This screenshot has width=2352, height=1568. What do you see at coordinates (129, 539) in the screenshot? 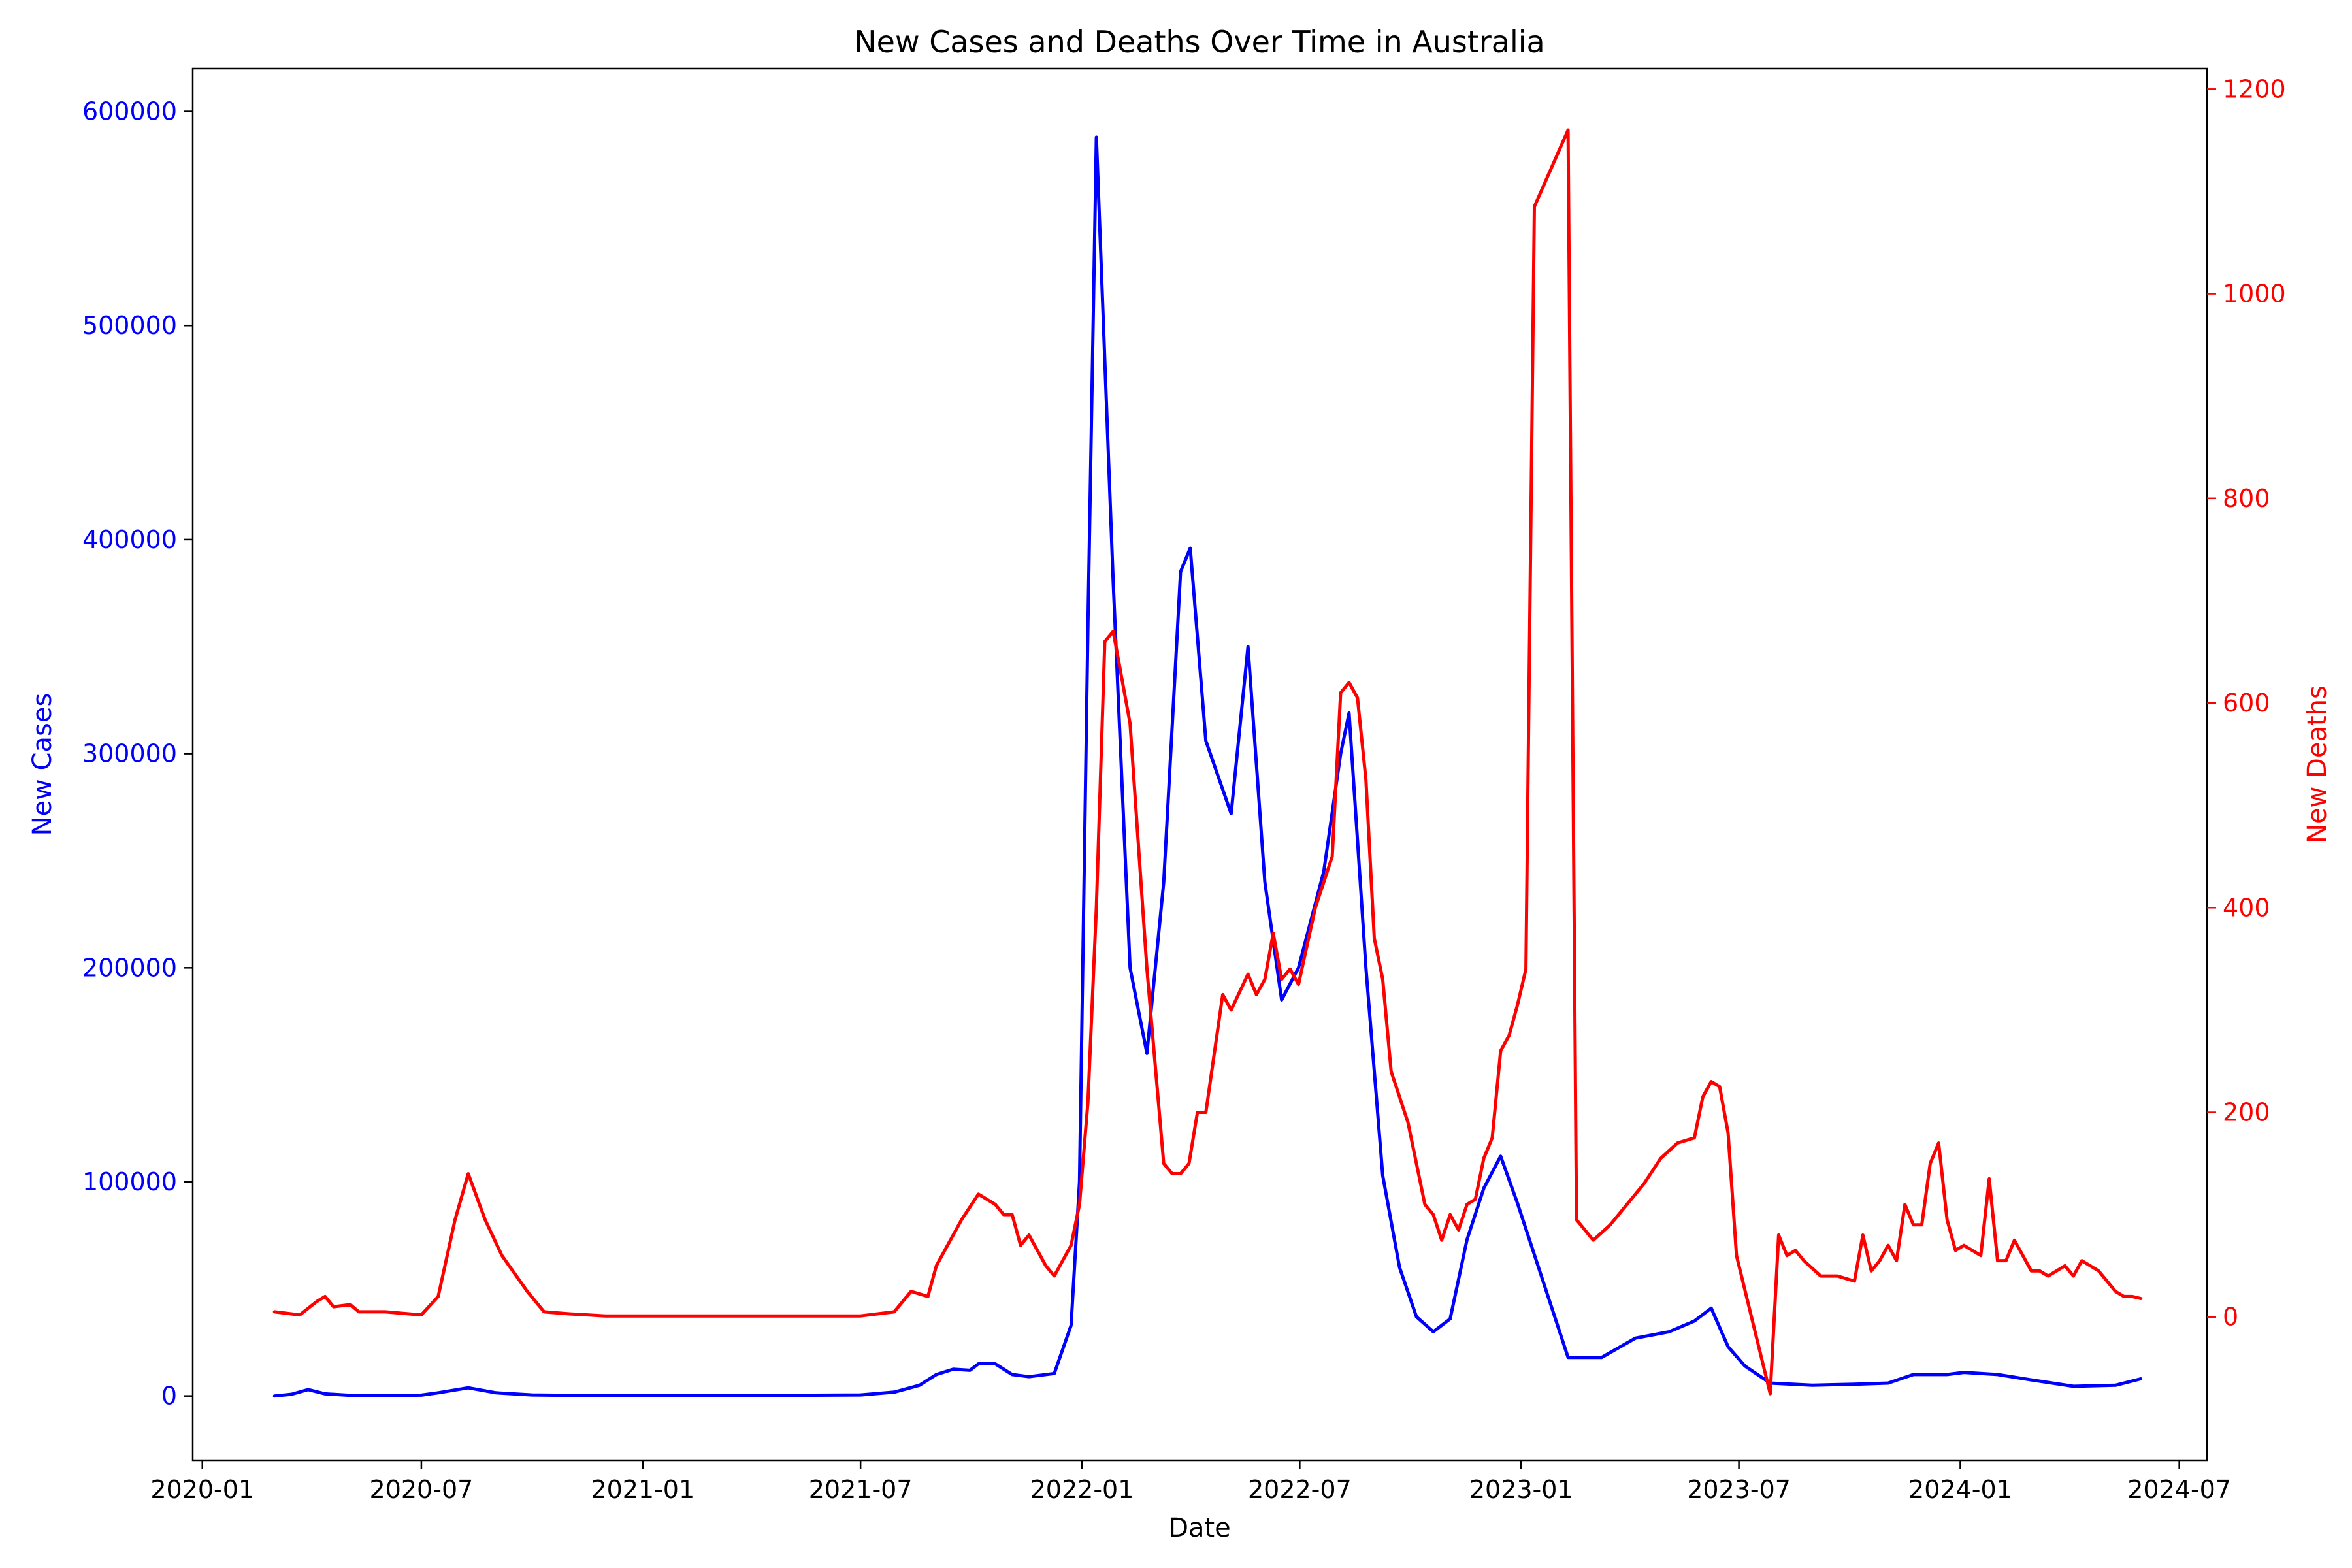
I see `y-tick-label-left: 400000` at bounding box center [129, 539].